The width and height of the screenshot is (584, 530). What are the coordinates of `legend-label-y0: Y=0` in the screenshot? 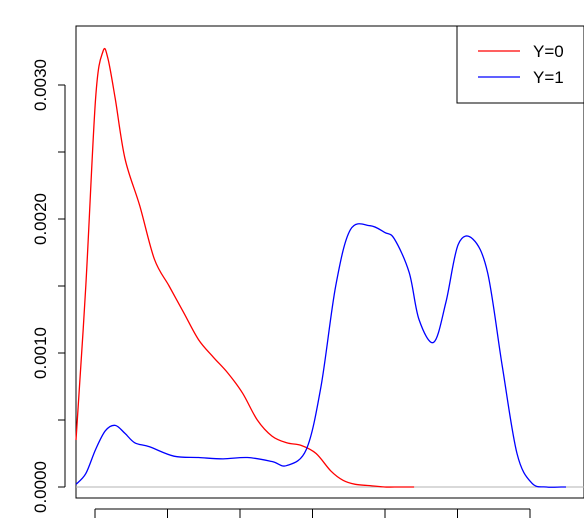 It's located at (548, 51).